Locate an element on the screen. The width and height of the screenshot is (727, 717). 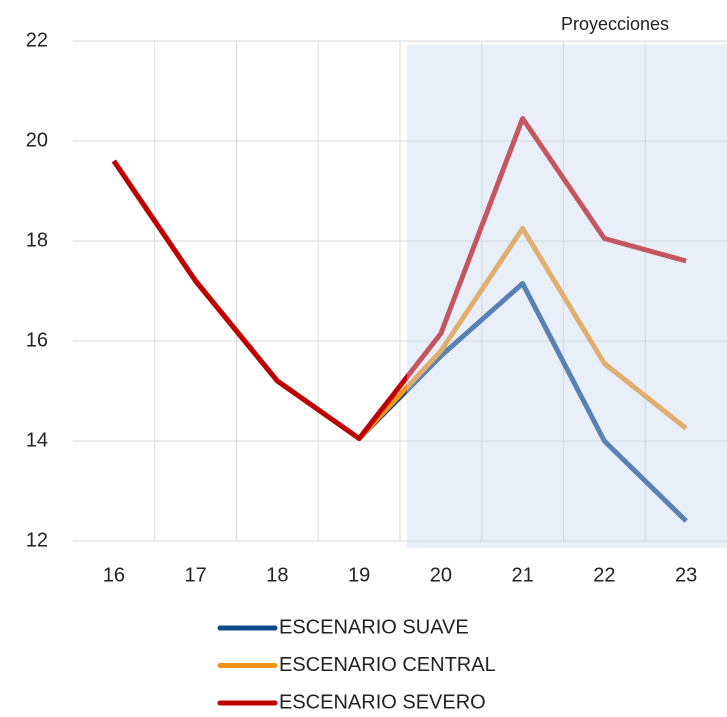
legend-label: ESCENARIO SUAVE is located at coordinates (374, 627).